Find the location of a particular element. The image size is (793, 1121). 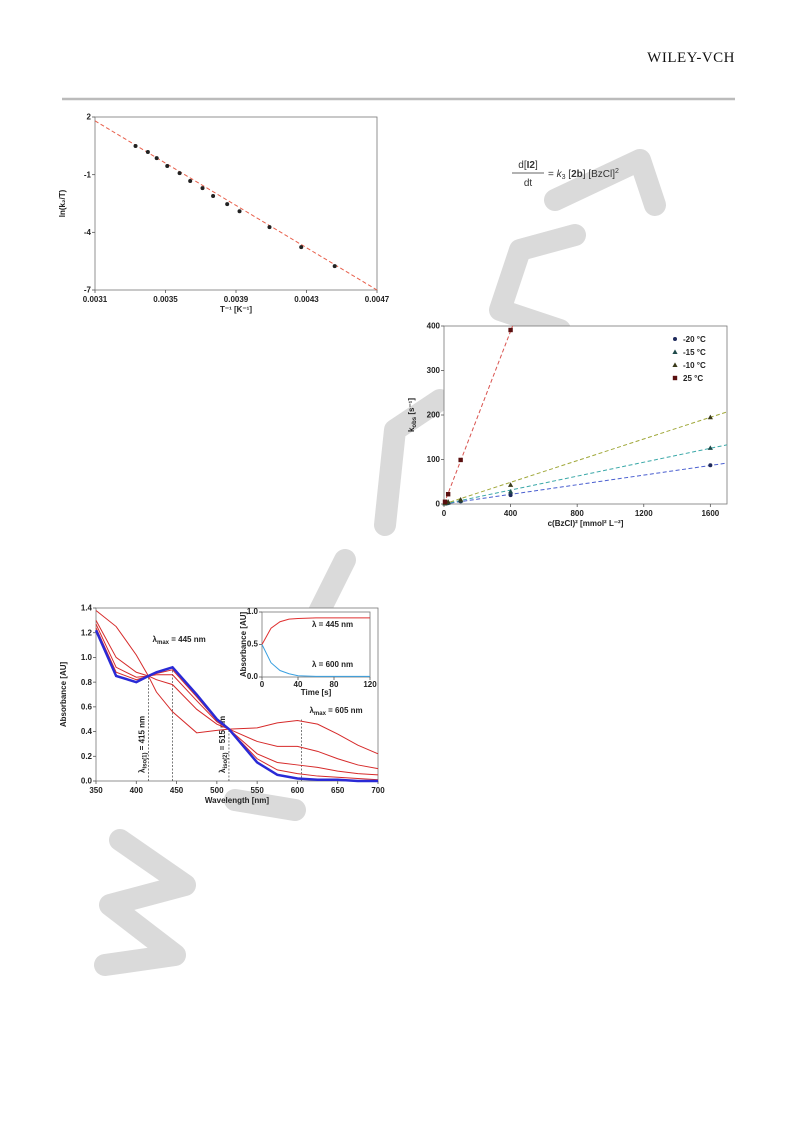

watermark-i is located at coordinates (265, 805).